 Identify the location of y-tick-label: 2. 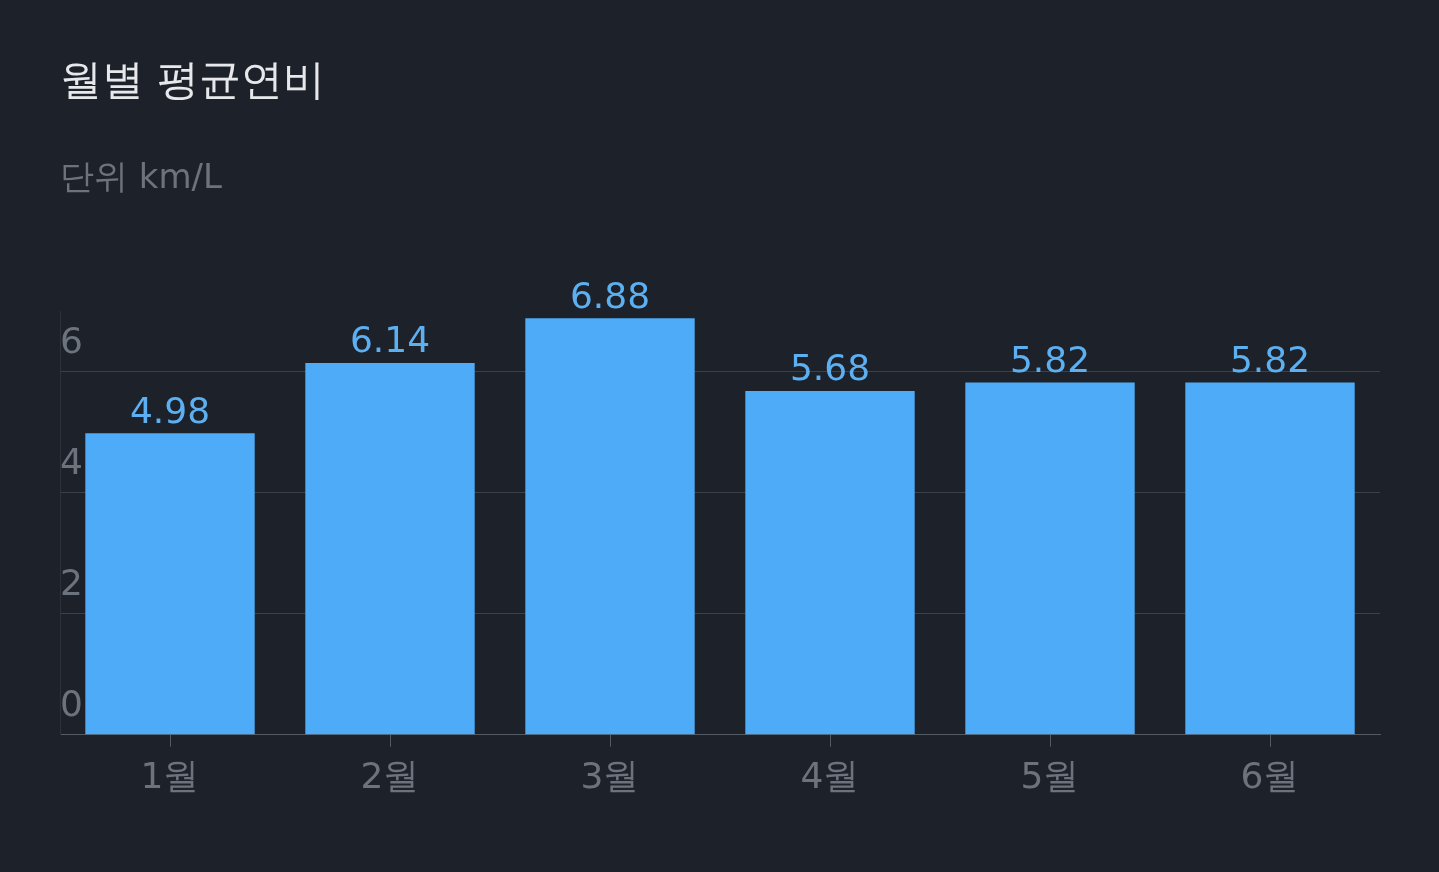
(71, 583).